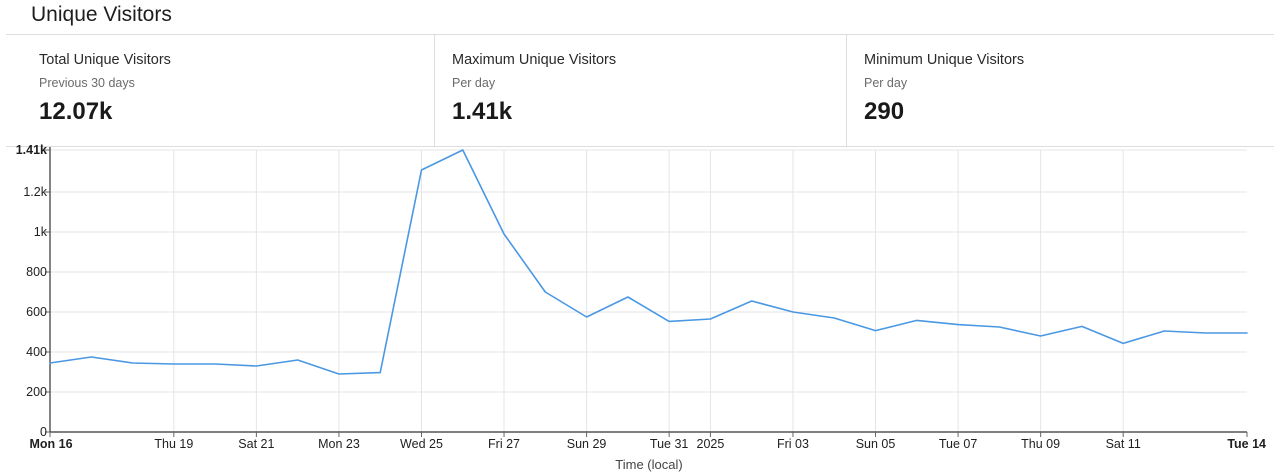  I want to click on stat-label: Minimum Unique Visitors, so click(944, 60).